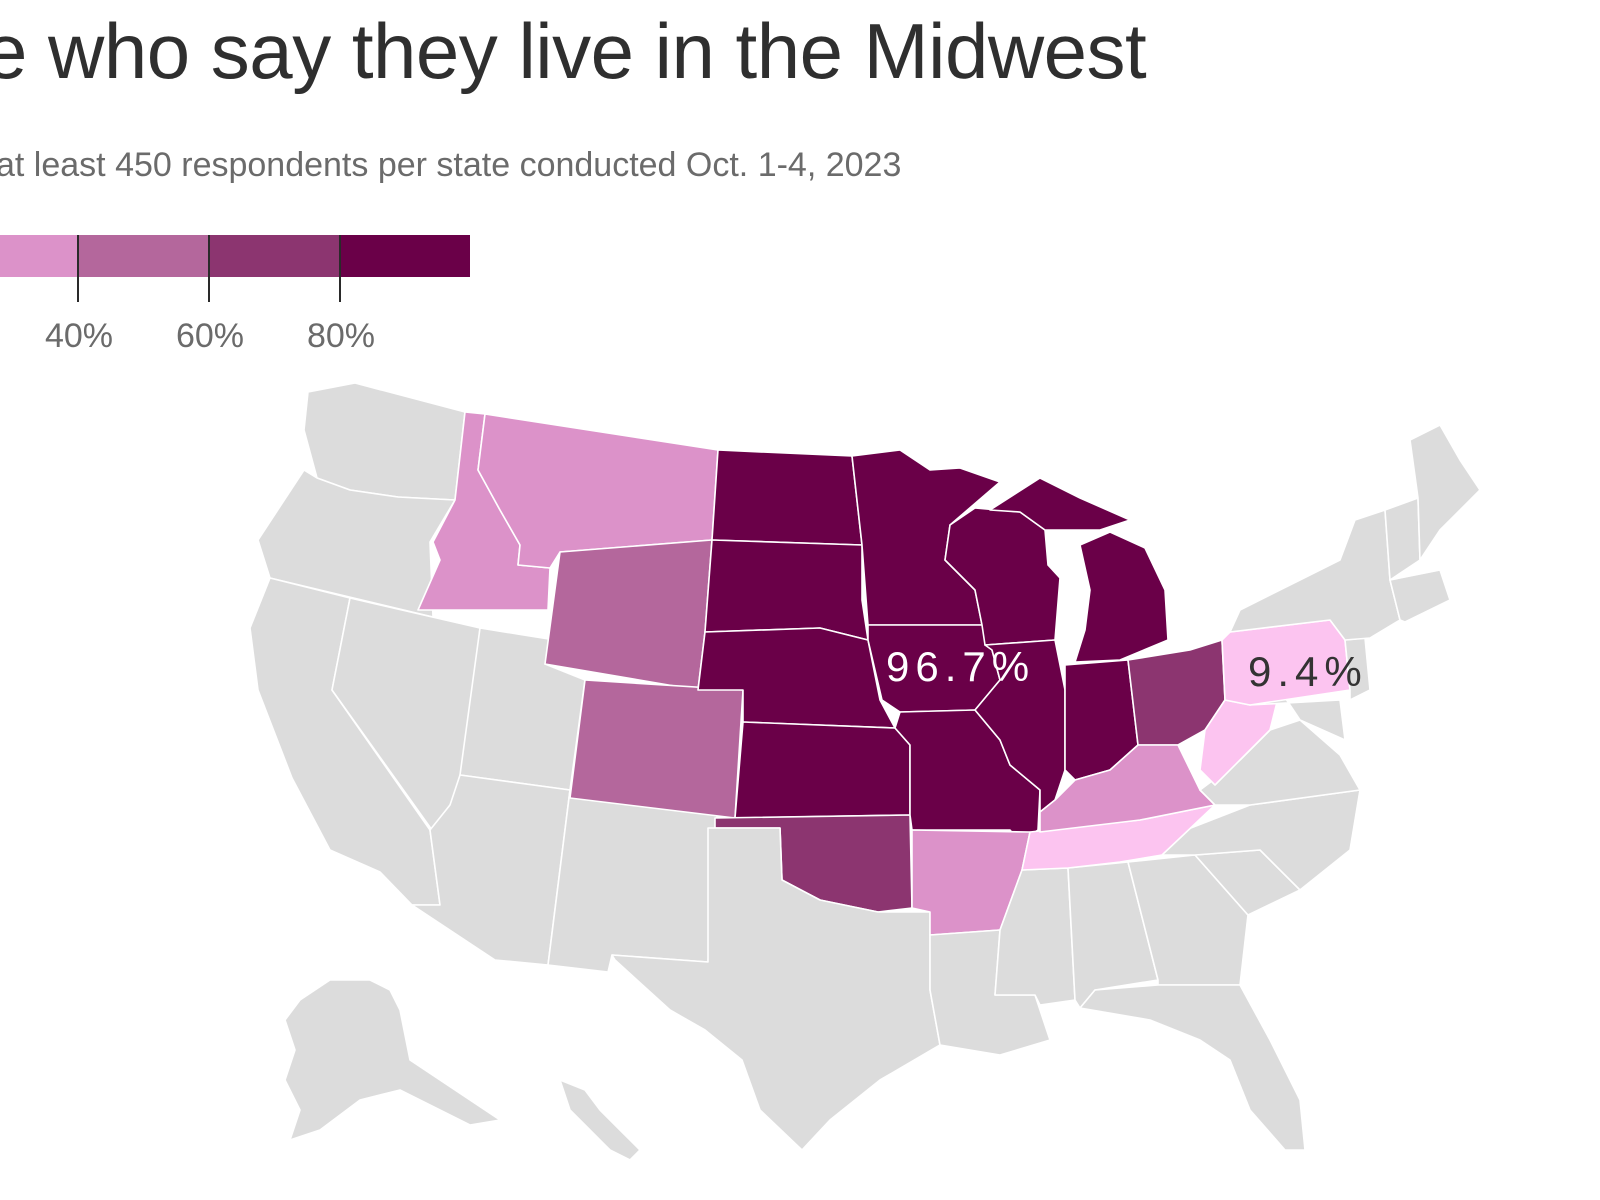 The width and height of the screenshot is (1600, 1200). I want to click on legend-tick-label-80: 80%, so click(341, 336).